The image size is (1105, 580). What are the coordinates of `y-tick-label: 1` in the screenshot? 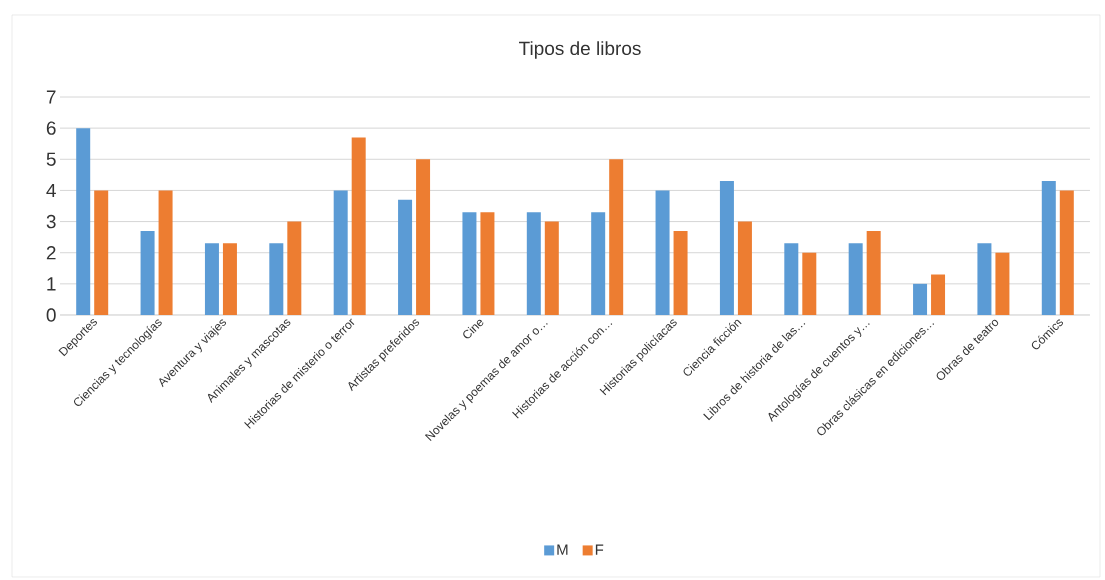 It's located at (51, 284).